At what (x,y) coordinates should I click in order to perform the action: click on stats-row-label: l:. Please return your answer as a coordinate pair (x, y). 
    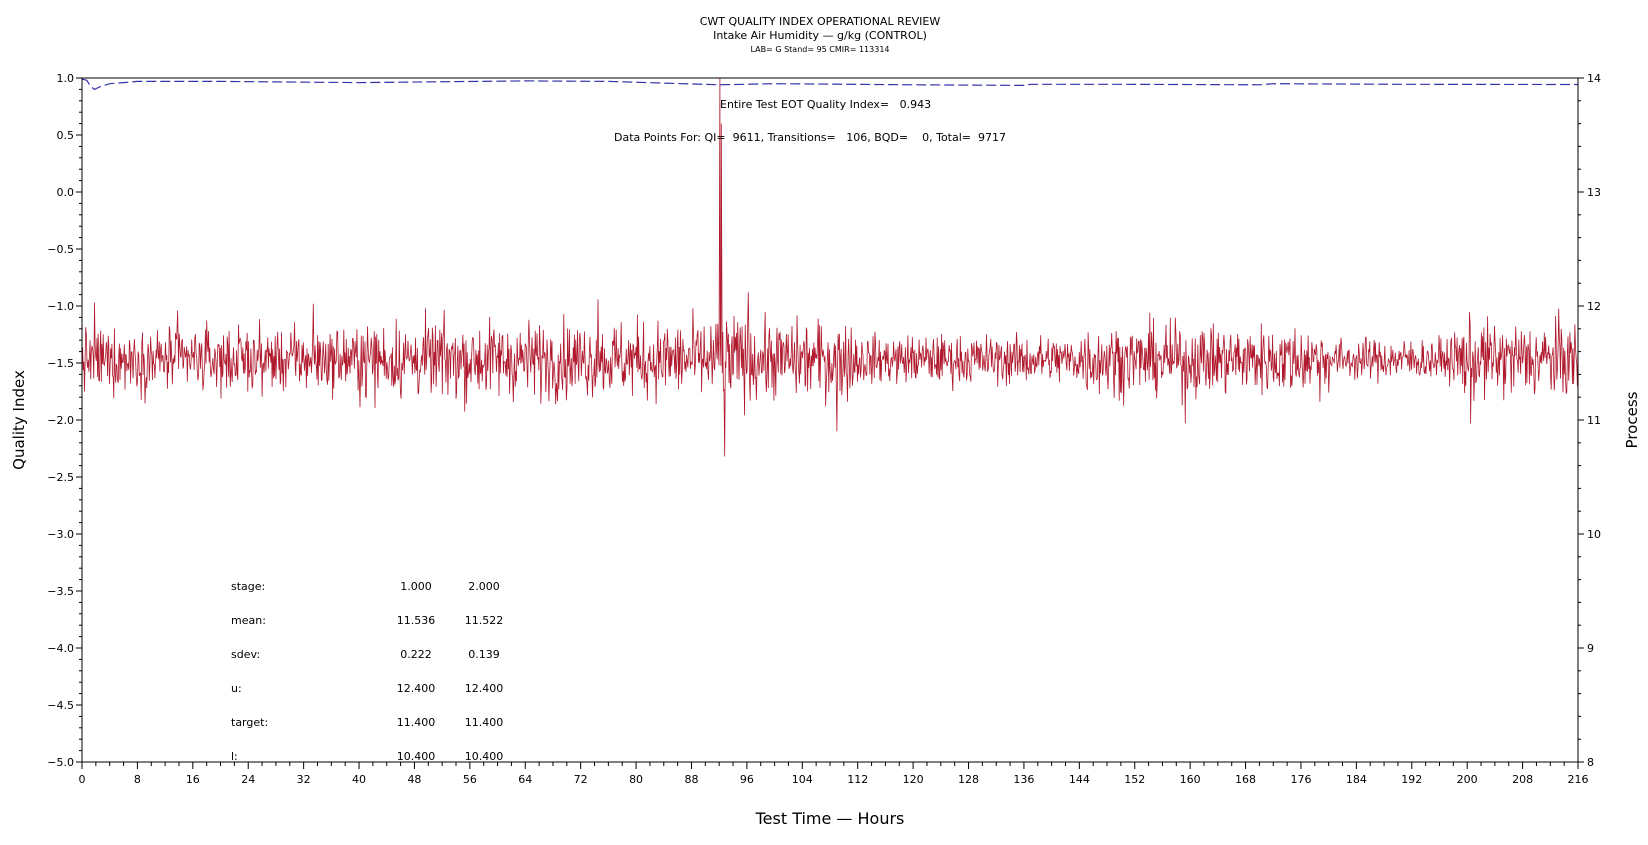
    Looking at the image, I should click on (234, 756).